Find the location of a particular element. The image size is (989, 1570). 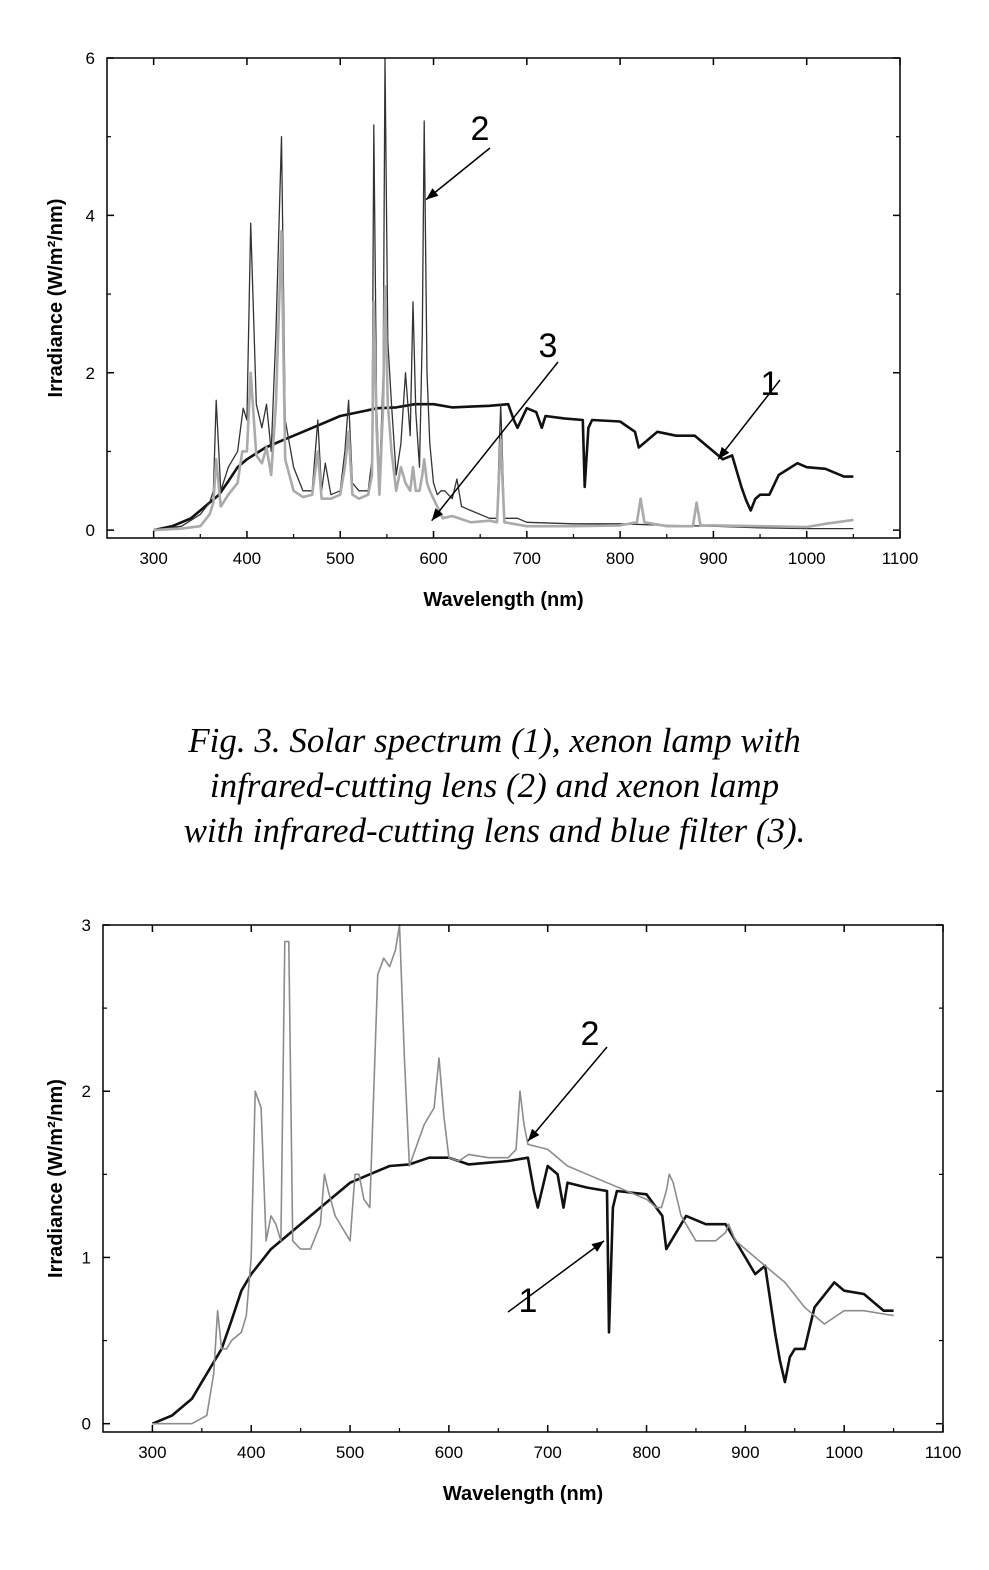

series-3-line is located at coordinates (503, 380).